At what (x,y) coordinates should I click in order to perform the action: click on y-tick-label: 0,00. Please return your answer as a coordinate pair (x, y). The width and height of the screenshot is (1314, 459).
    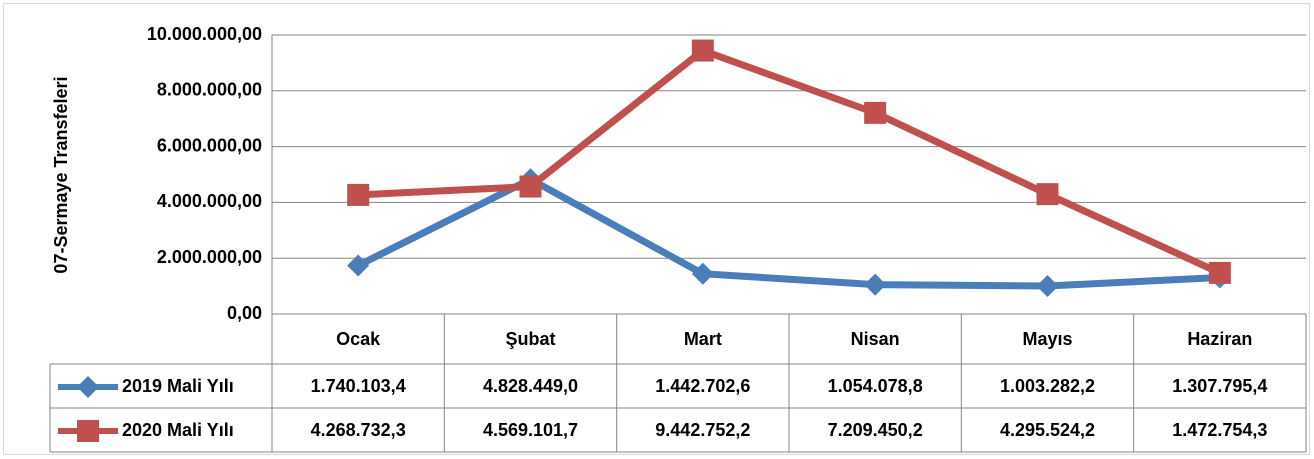
    Looking at the image, I should click on (244, 313).